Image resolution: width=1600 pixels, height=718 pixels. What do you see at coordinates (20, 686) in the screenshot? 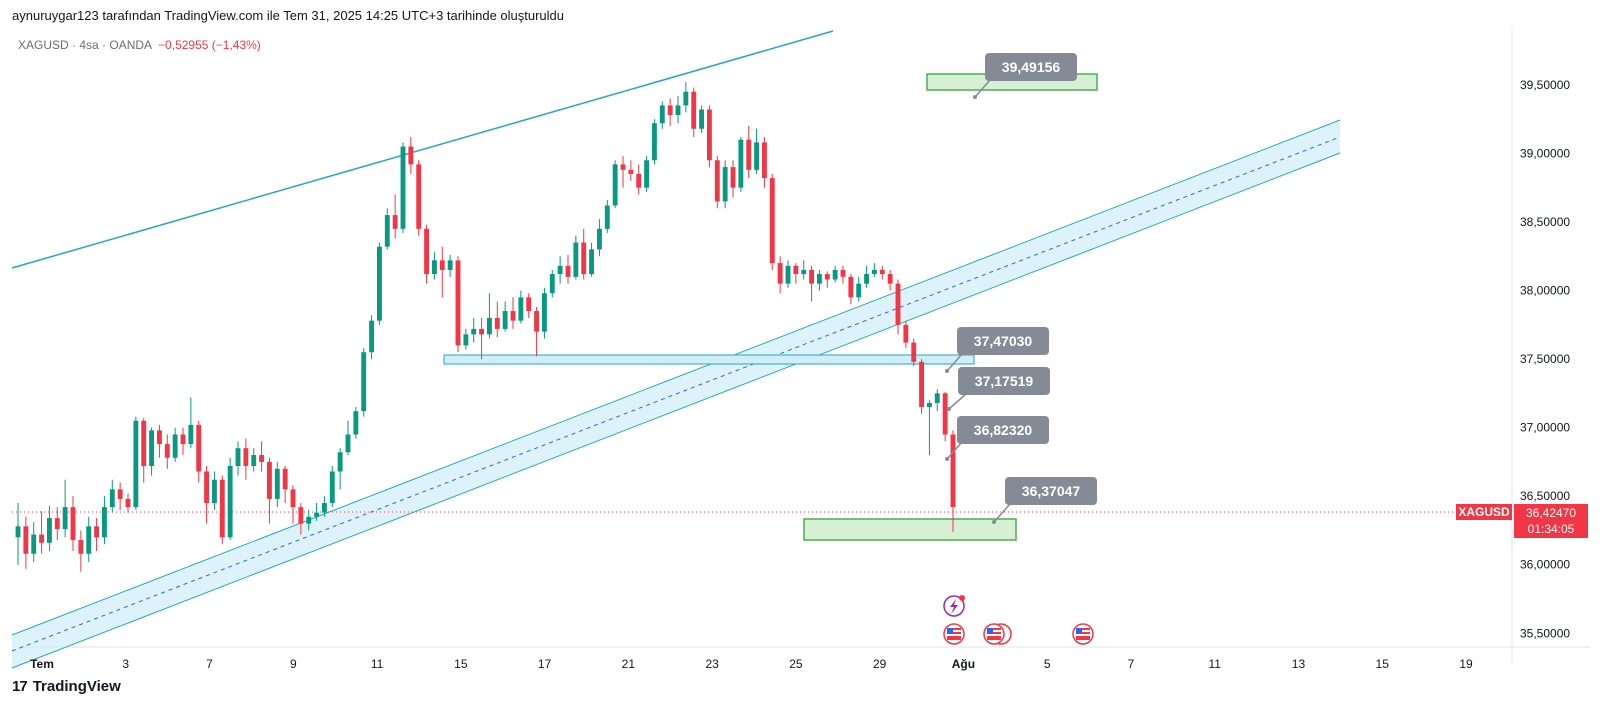
I see `tradingview-logo: 17` at bounding box center [20, 686].